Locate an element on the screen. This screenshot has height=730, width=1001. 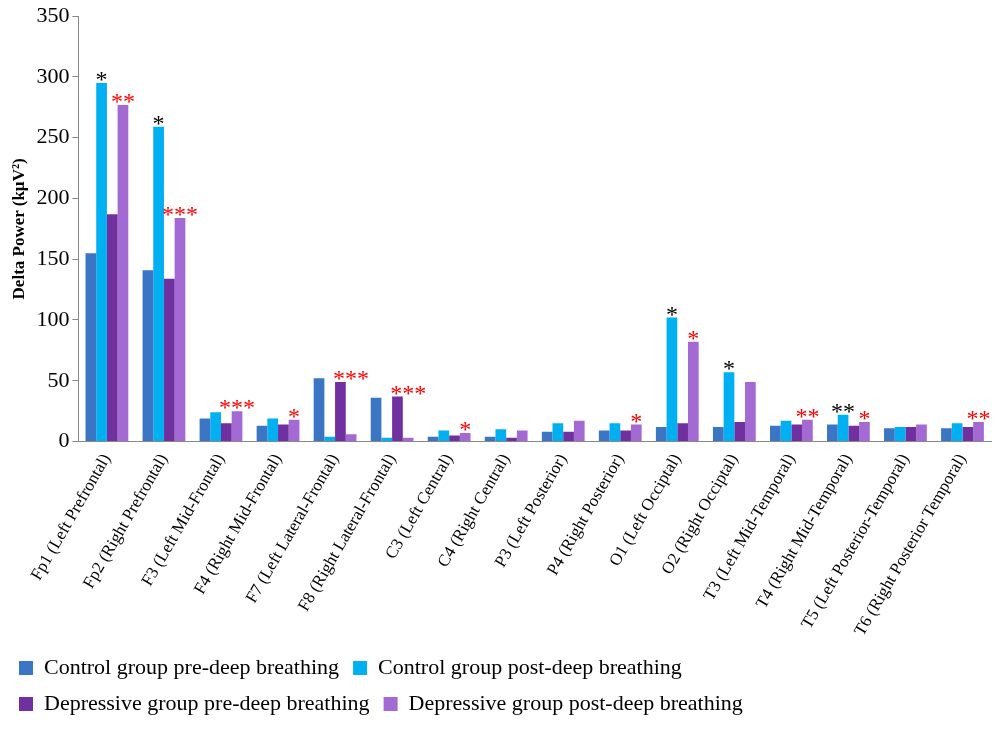
y-tick-label: 0 is located at coordinates (64, 440).